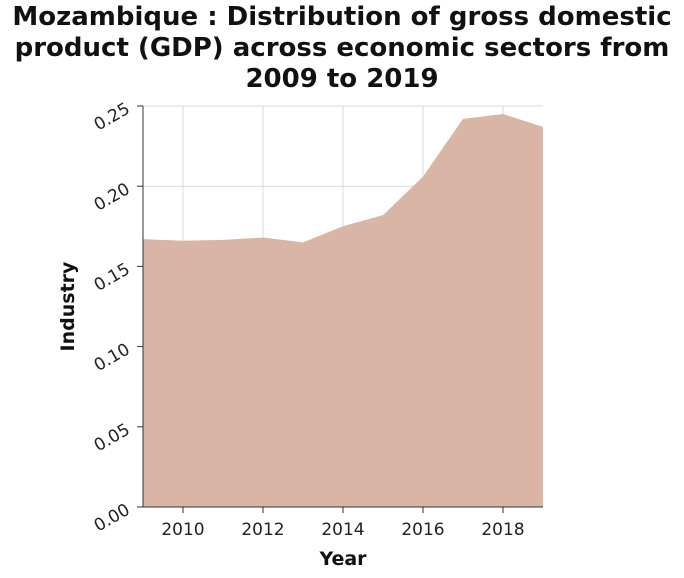 Image resolution: width=684 pixels, height=578 pixels. What do you see at coordinates (342, 530) in the screenshot?
I see `x-tick-label: 2014` at bounding box center [342, 530].